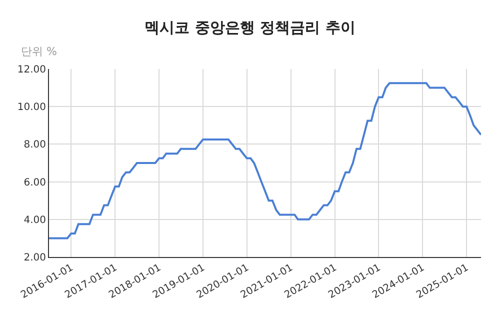 Image resolution: width=500 pixels, height=313 pixels. Describe the element at coordinates (250, 27) in the screenshot. I see `chart-title: 멕시코 중앙은행 정책금리 추이` at that location.